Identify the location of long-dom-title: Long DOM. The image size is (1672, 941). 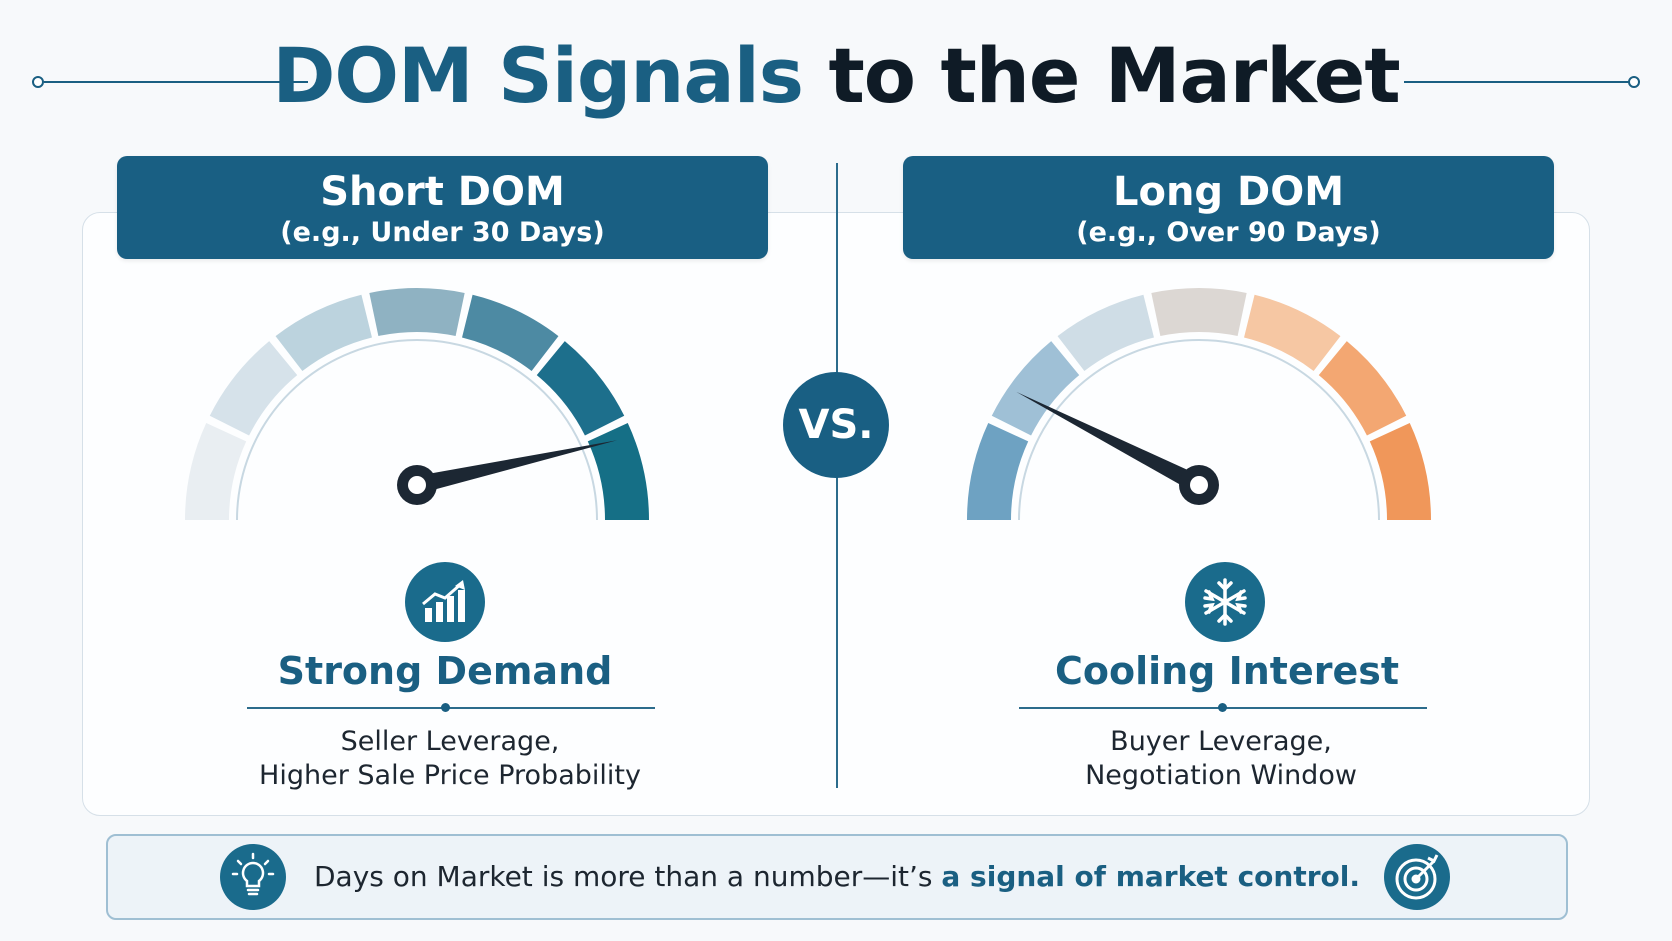
(1228, 192).